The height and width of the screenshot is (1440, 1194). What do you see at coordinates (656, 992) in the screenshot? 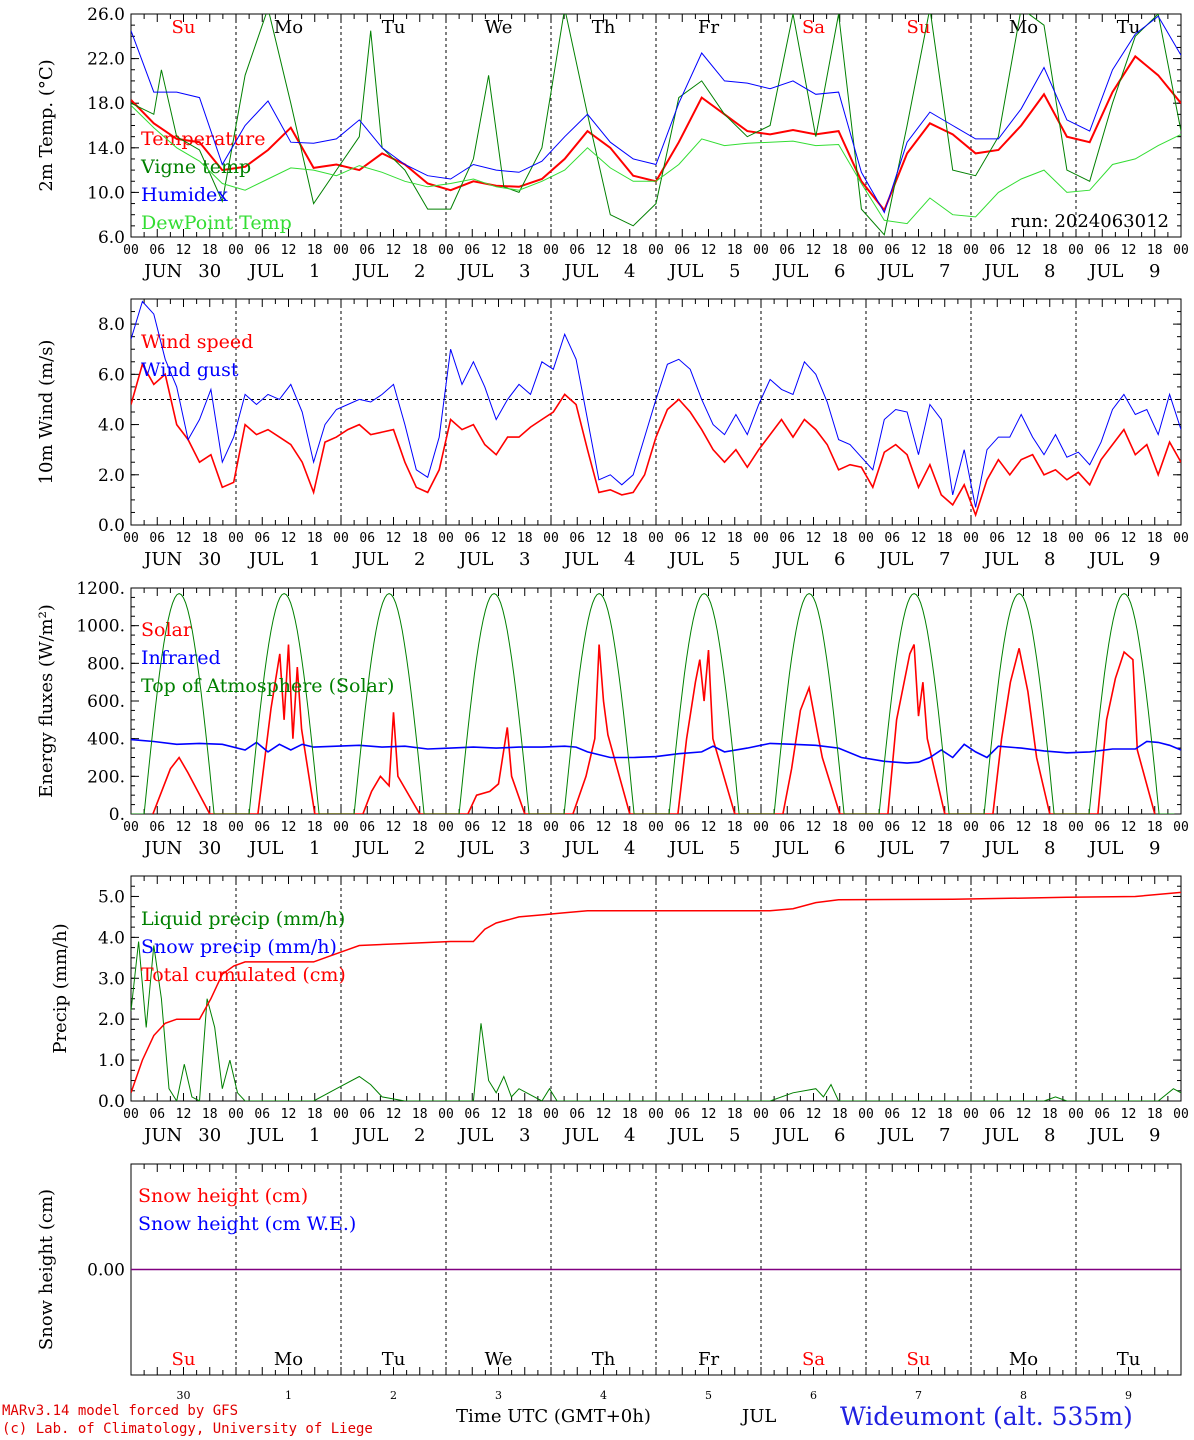
I see `series-line-total-cumulated-cm-` at bounding box center [656, 992].